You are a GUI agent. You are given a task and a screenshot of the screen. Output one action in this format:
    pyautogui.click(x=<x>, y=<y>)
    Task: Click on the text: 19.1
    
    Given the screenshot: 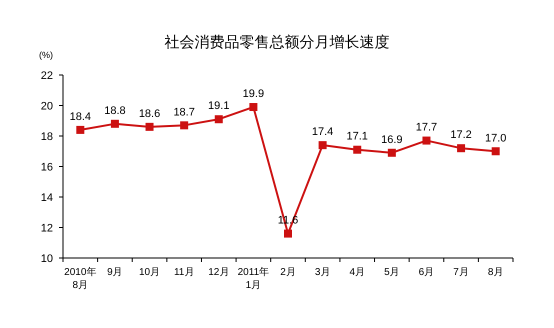 What is the action you would take?
    pyautogui.click(x=219, y=106)
    